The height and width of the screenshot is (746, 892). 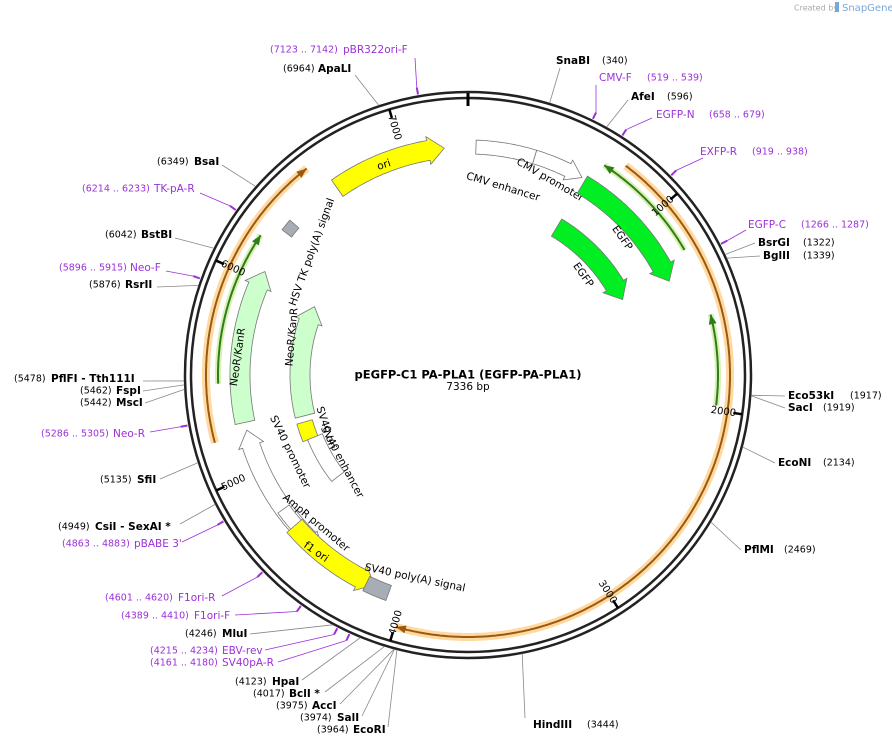 I want to click on arc-line, so click(x=644, y=207).